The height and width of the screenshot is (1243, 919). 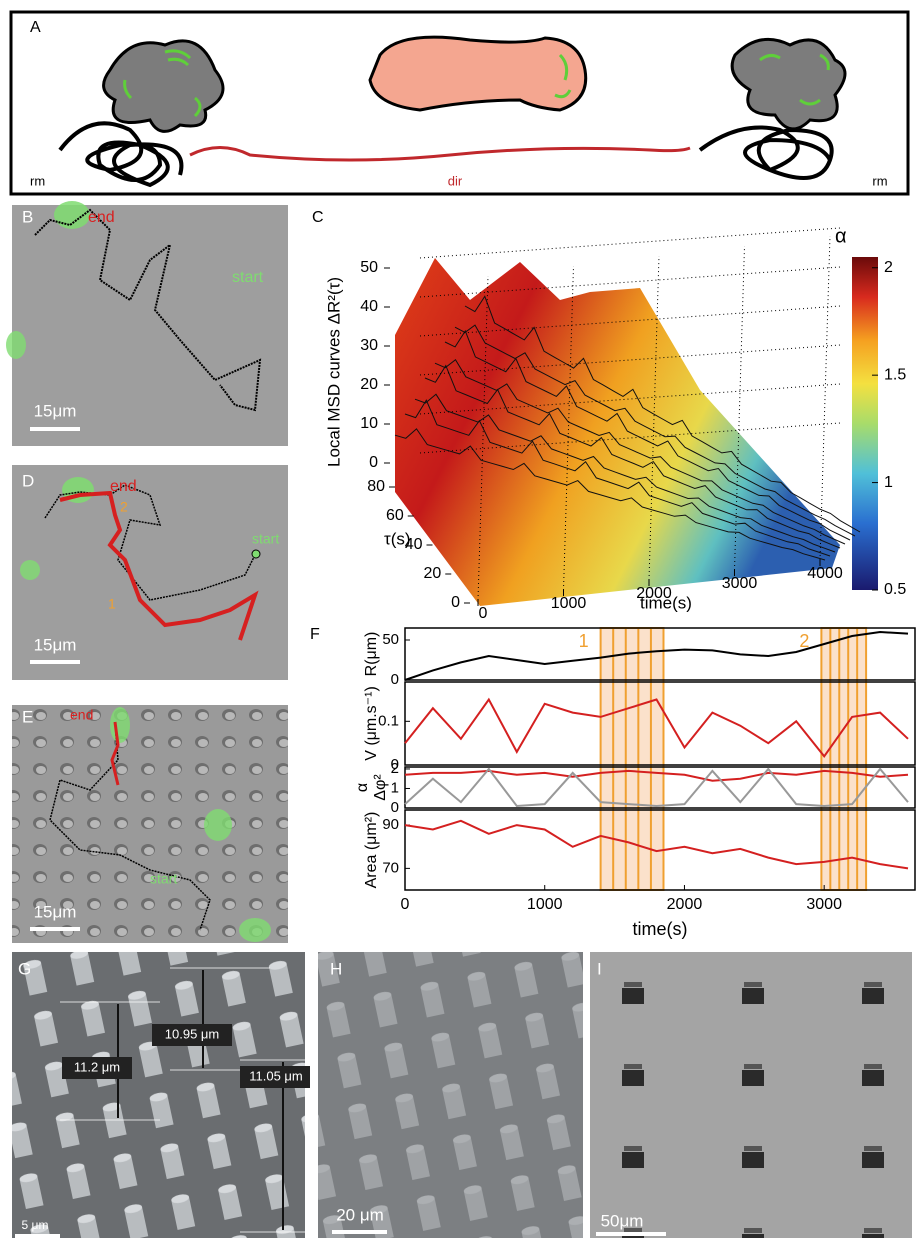 I want to click on tau-tick-label: 20, so click(x=432, y=573).